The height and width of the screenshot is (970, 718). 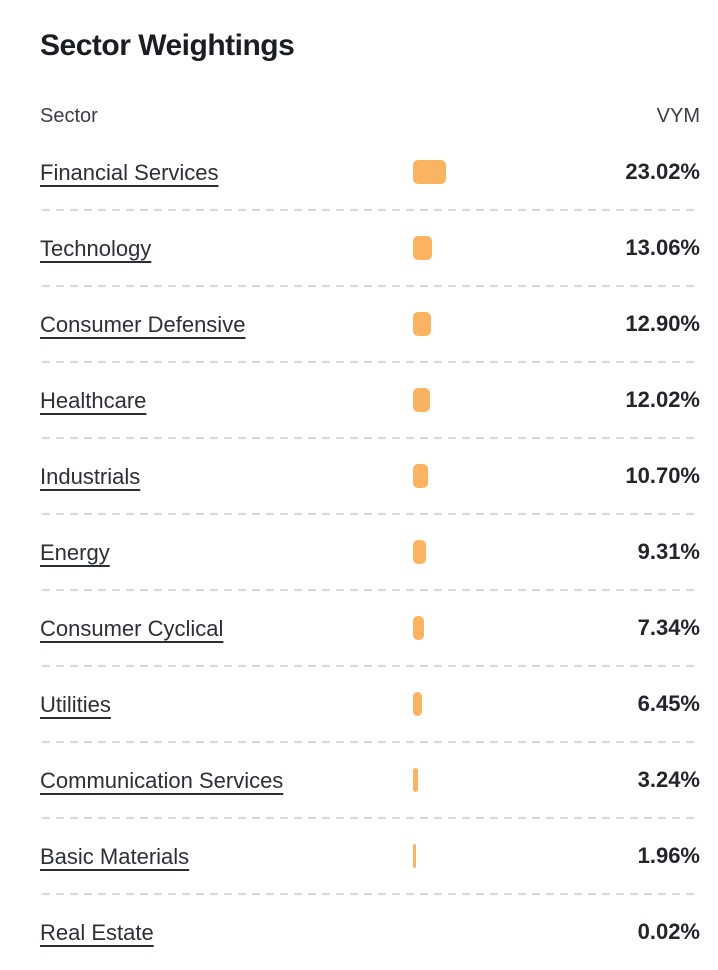 What do you see at coordinates (370, 116) in the screenshot?
I see `table-header: Sector VYM` at bounding box center [370, 116].